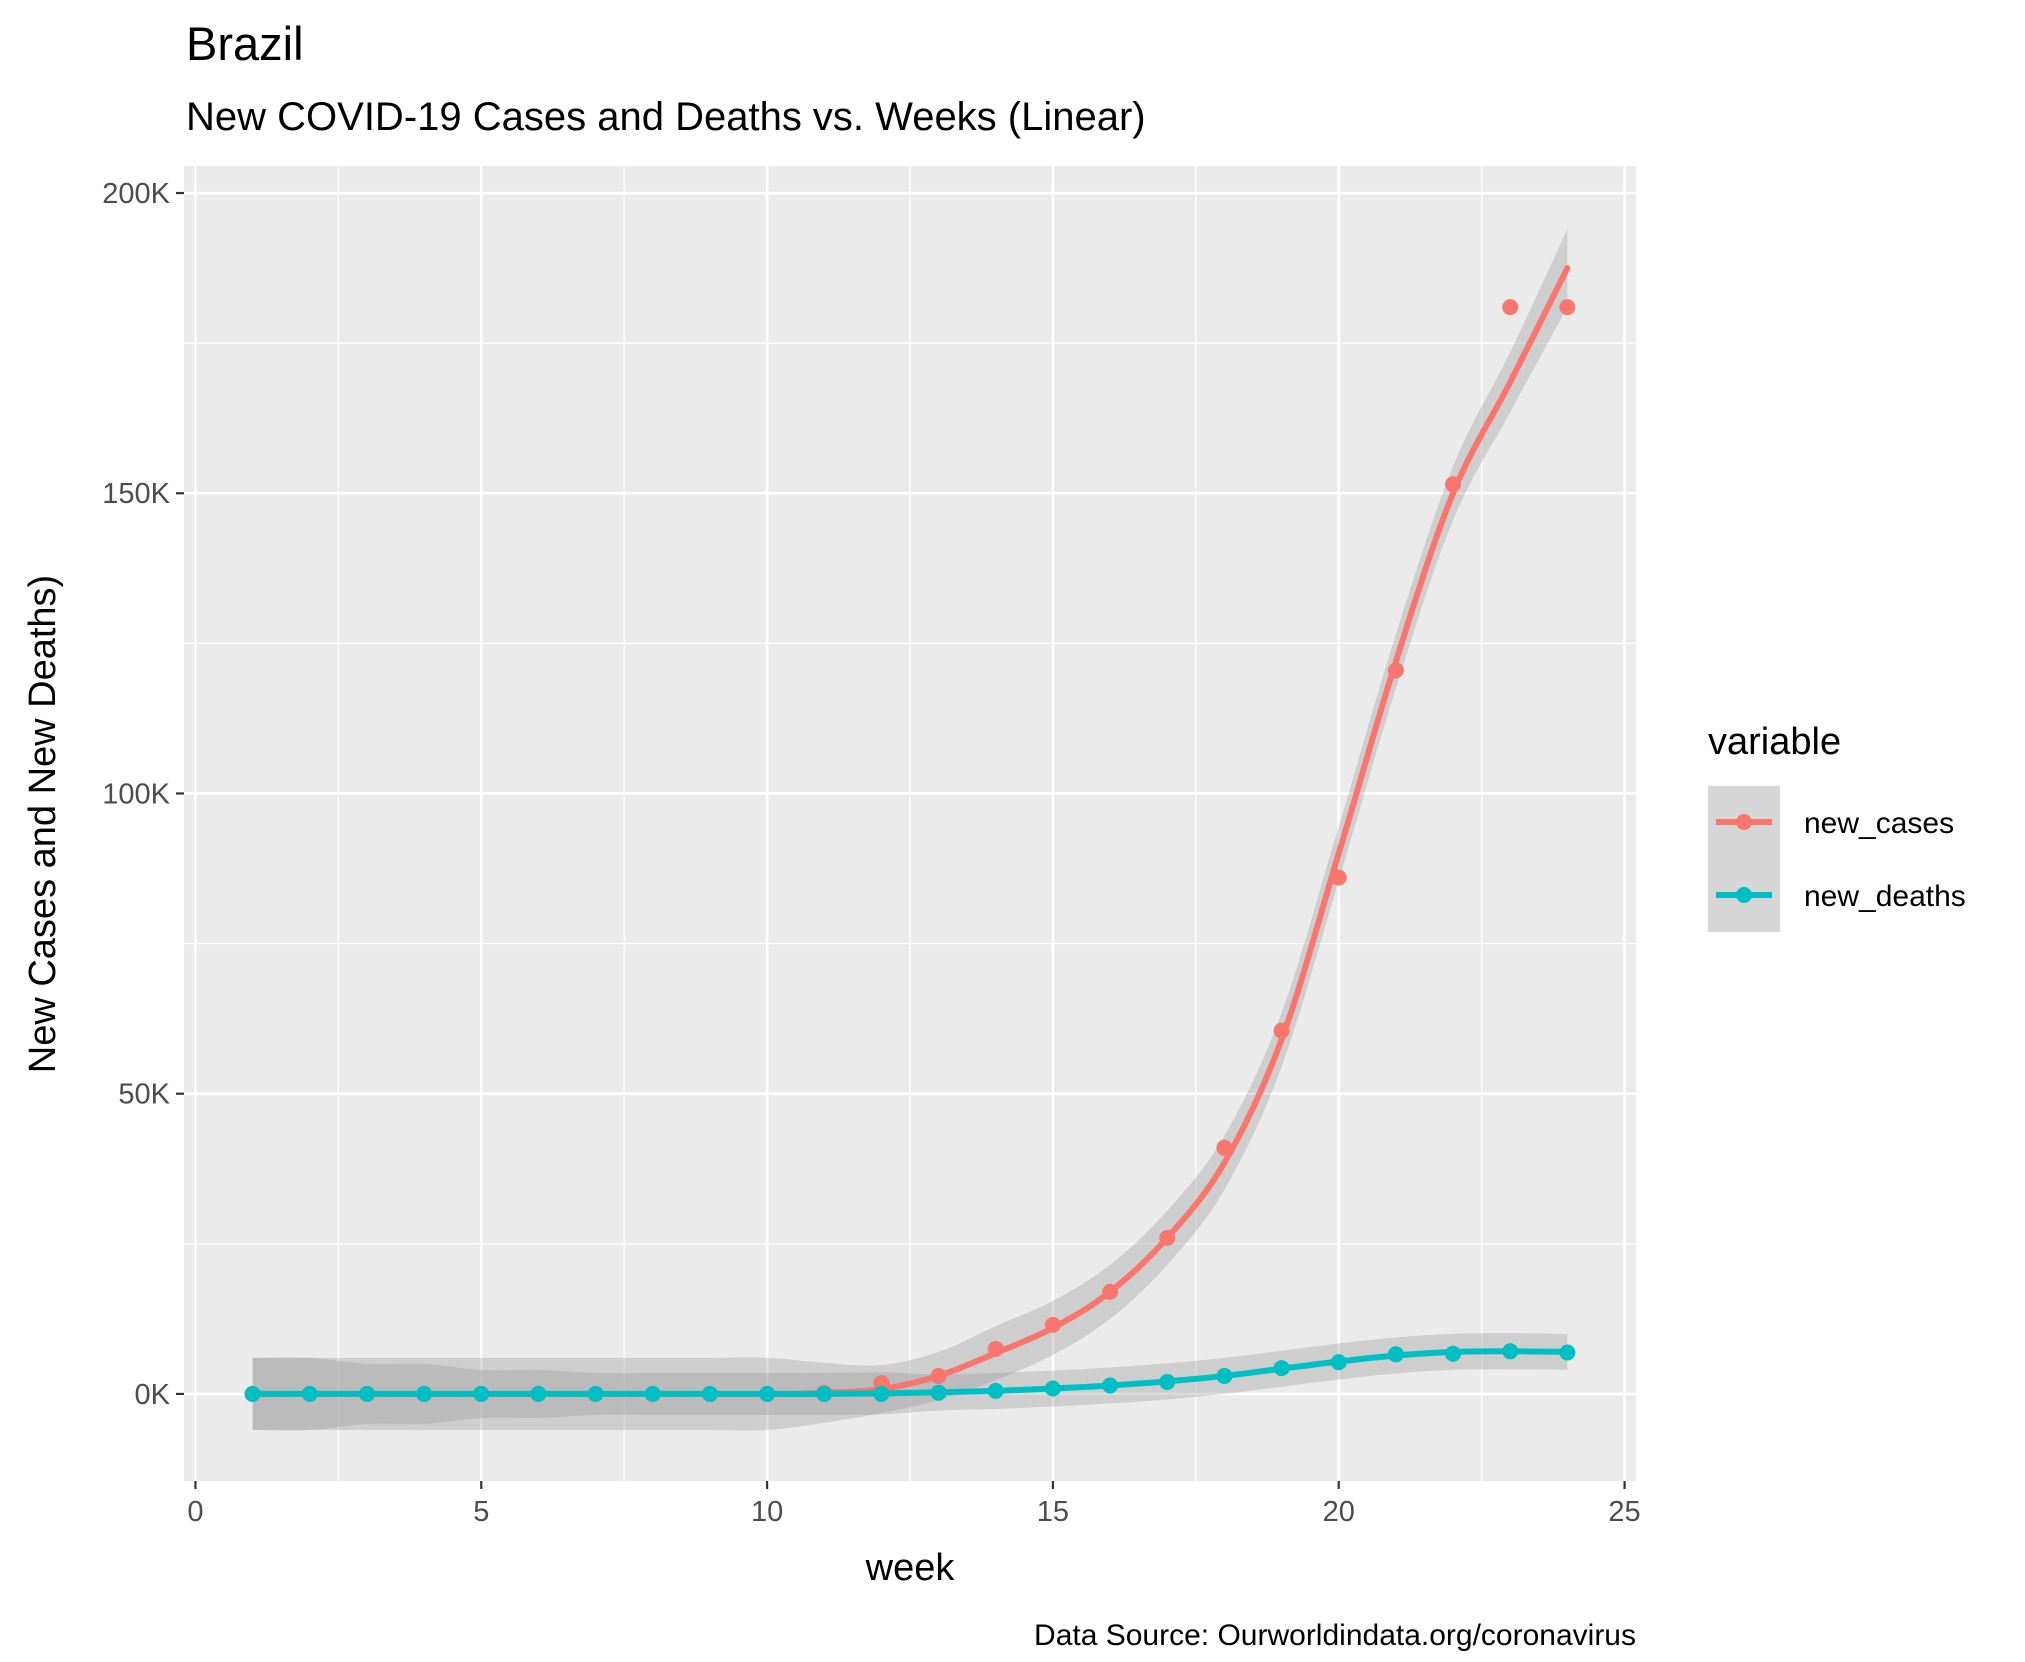 This screenshot has width=2025, height=1662. What do you see at coordinates (481, 1512) in the screenshot?
I see `x-tick-label: 5` at bounding box center [481, 1512].